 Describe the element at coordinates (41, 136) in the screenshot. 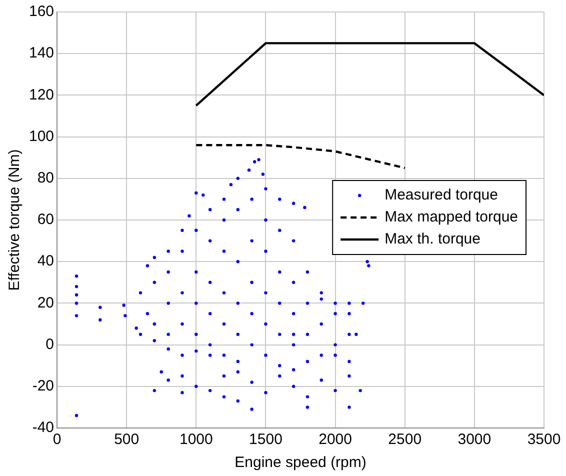

I see `y-tick-label: 100` at that location.